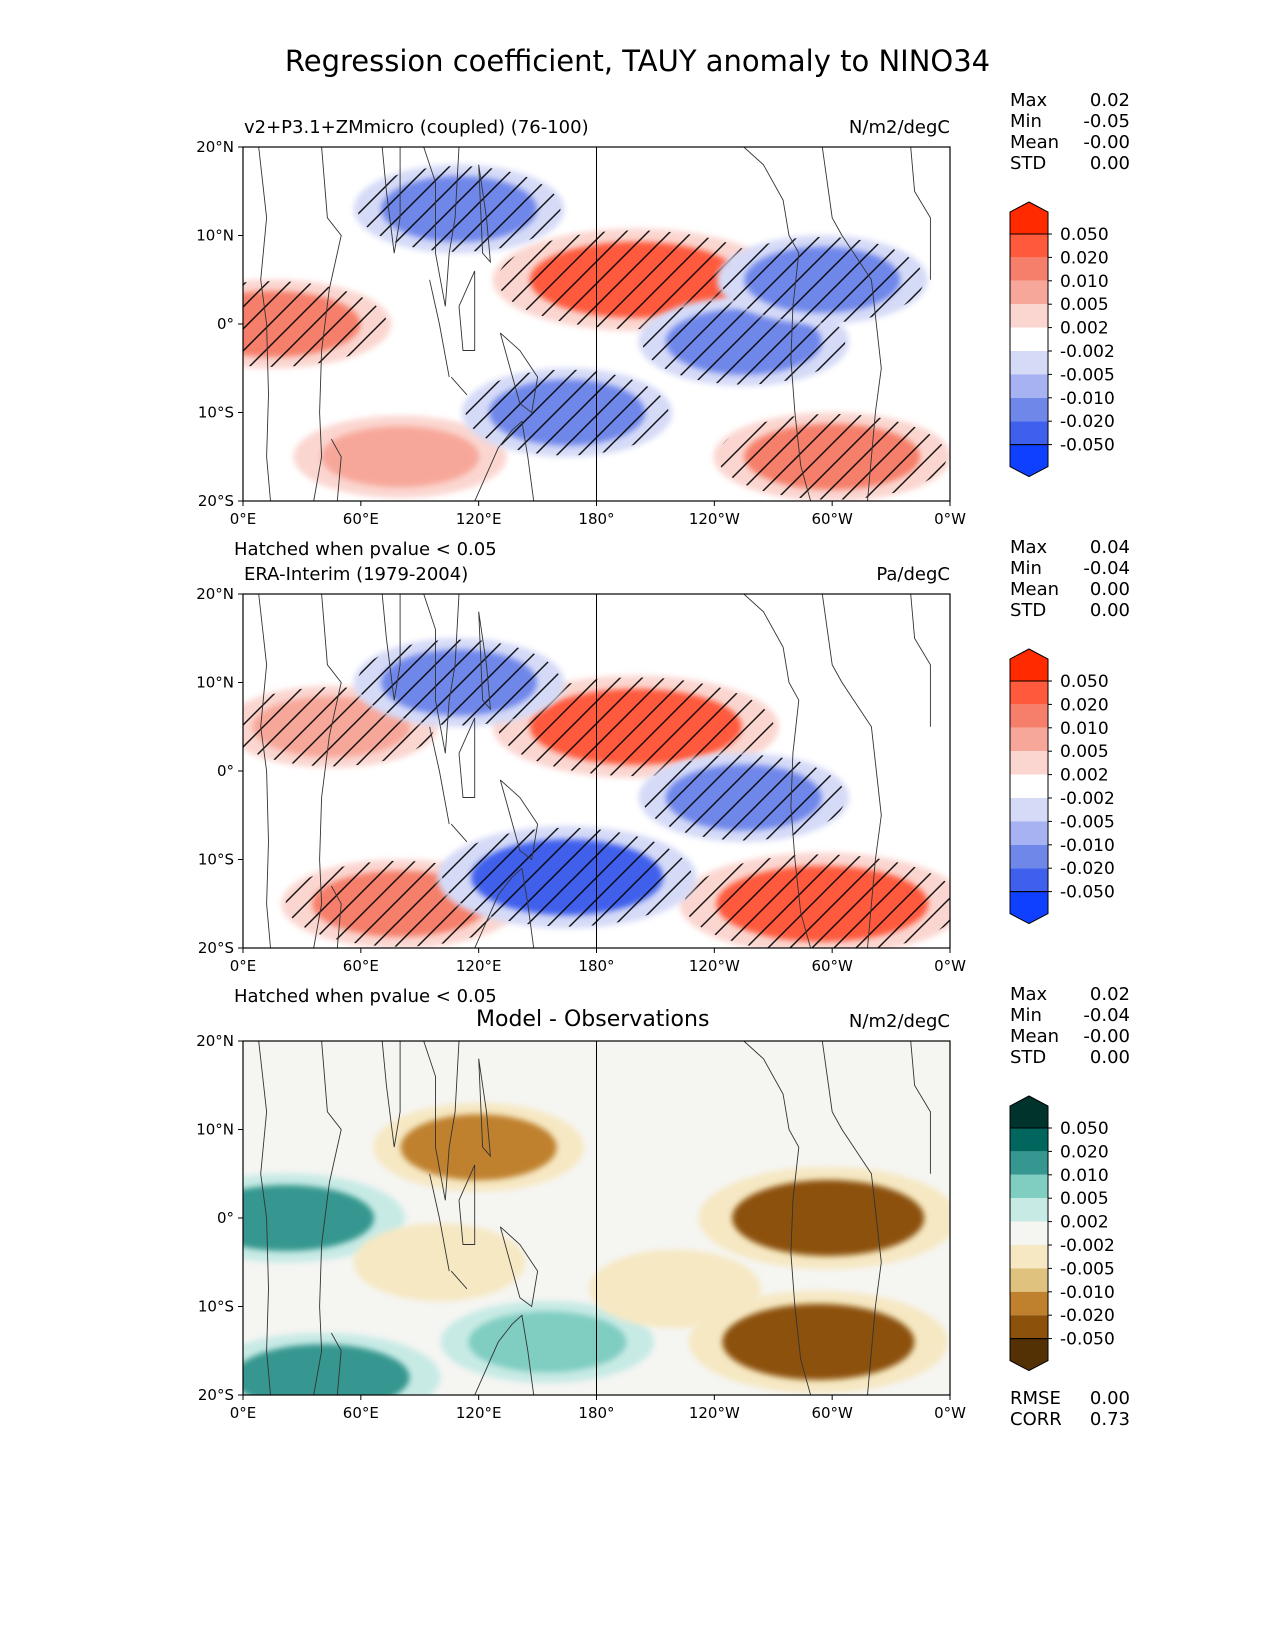 The width and height of the screenshot is (1275, 1650). What do you see at coordinates (1029, 547) in the screenshot?
I see `stat-label: Max` at bounding box center [1029, 547].